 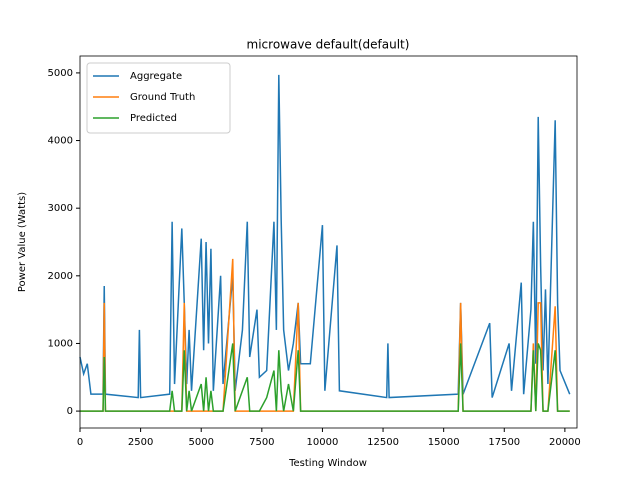 I want to click on x-tick-label: 0, so click(x=80, y=442).